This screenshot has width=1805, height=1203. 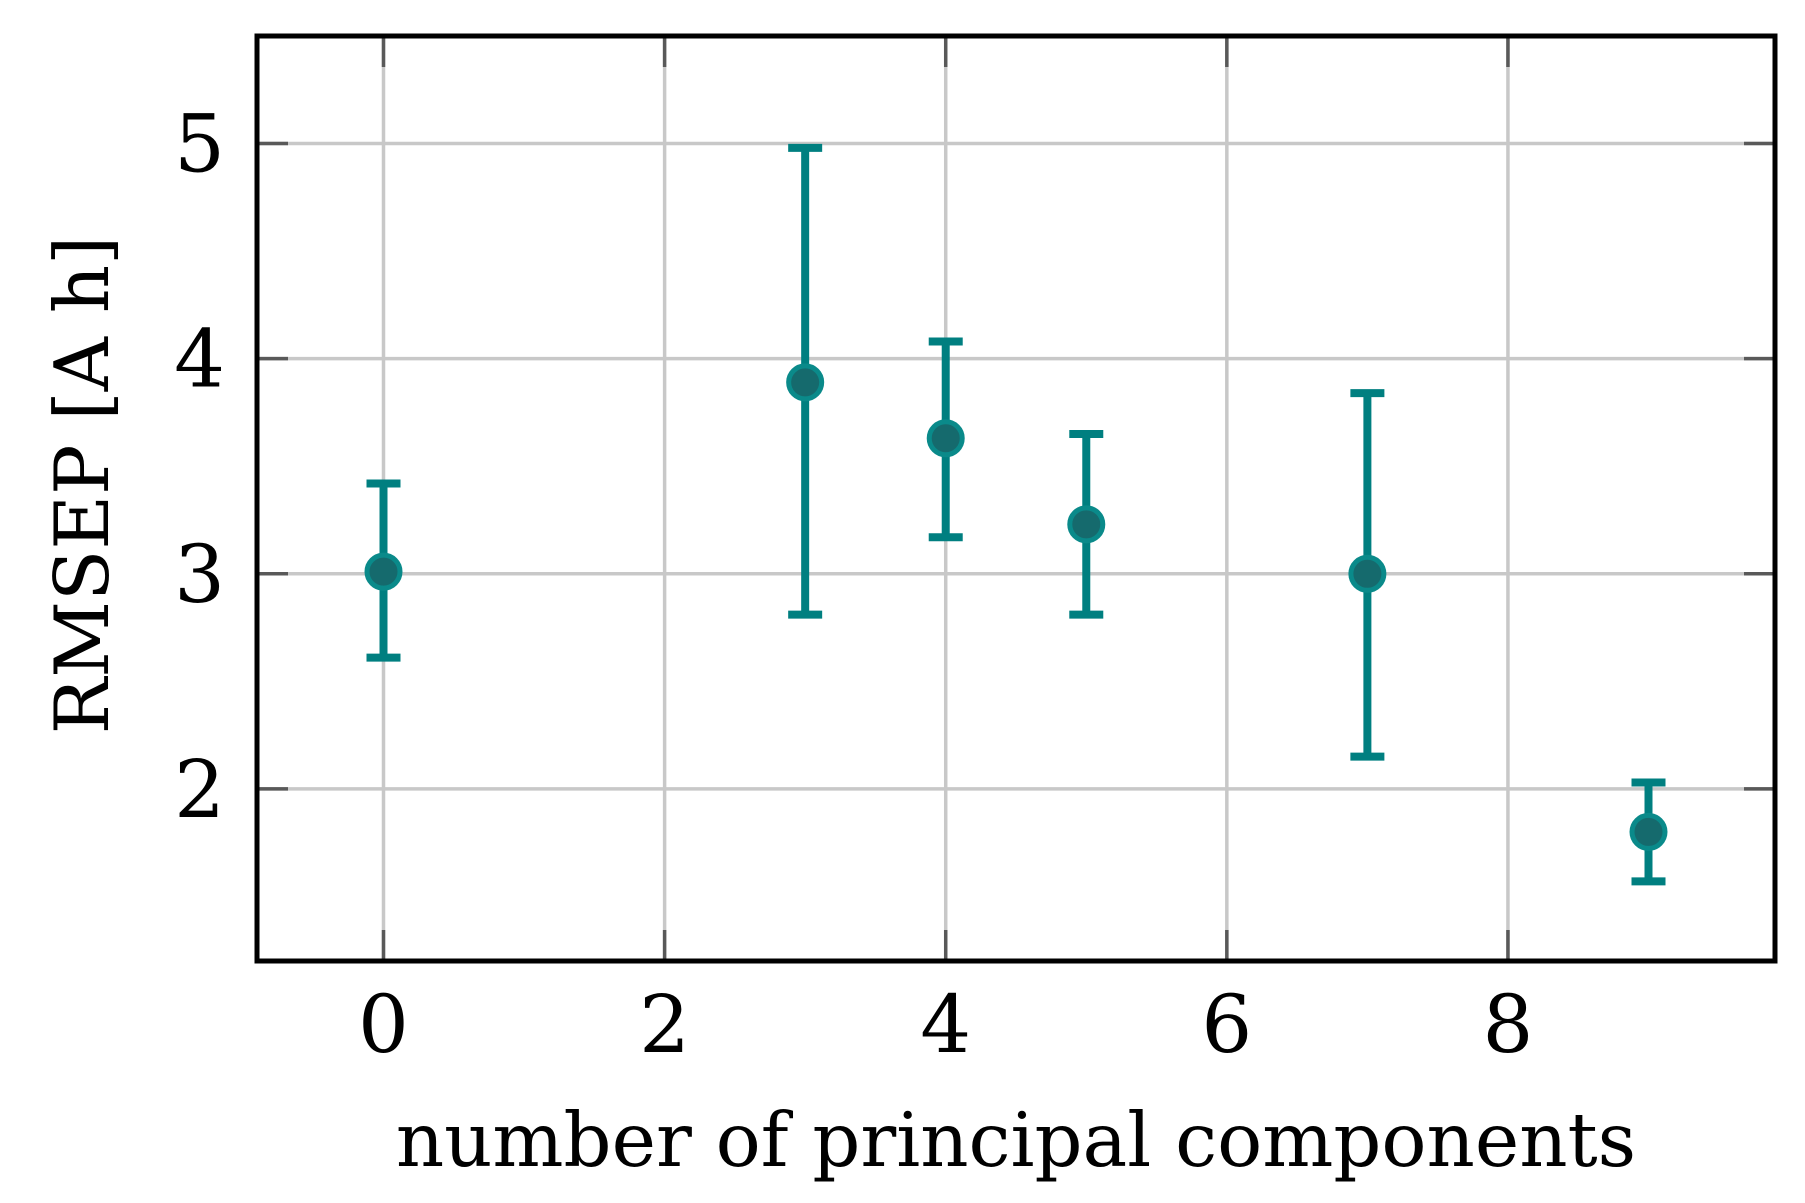 What do you see at coordinates (199, 359) in the screenshot?
I see `y-tick-label: 4` at bounding box center [199, 359].